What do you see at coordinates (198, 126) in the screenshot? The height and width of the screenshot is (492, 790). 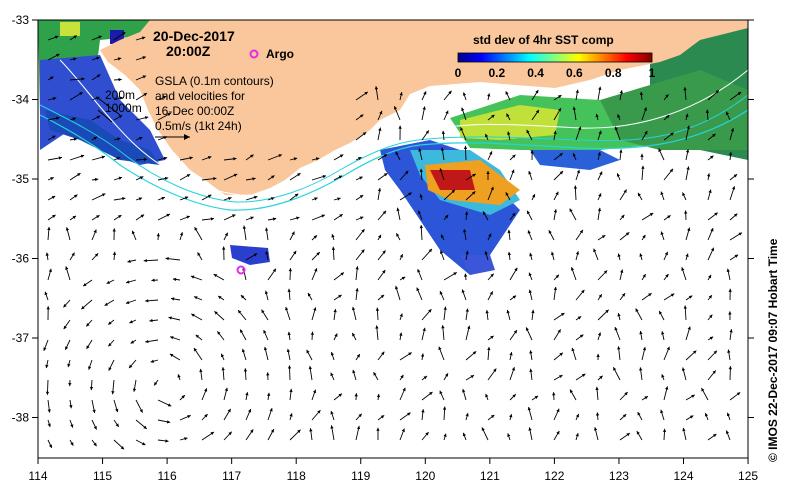 I see `gsla-line-4: 0.5m/s (1kt 24h)` at bounding box center [198, 126].